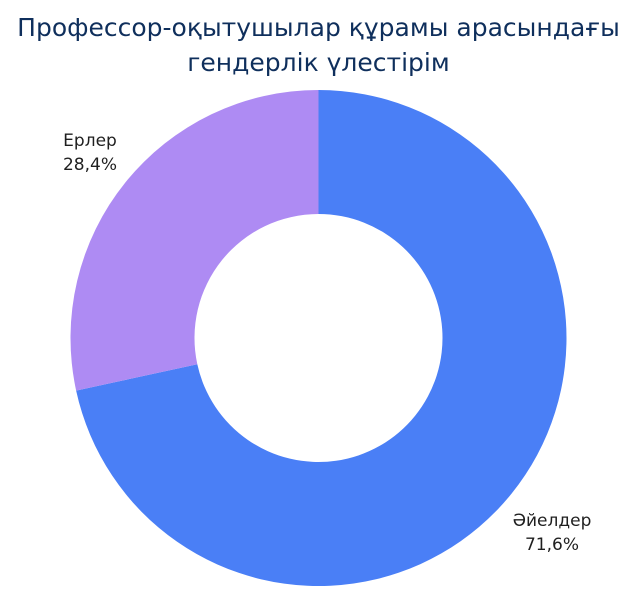 The height and width of the screenshot is (606, 637). Describe the element at coordinates (552, 545) in the screenshot. I see `slice-value-women: 71,6%` at that location.